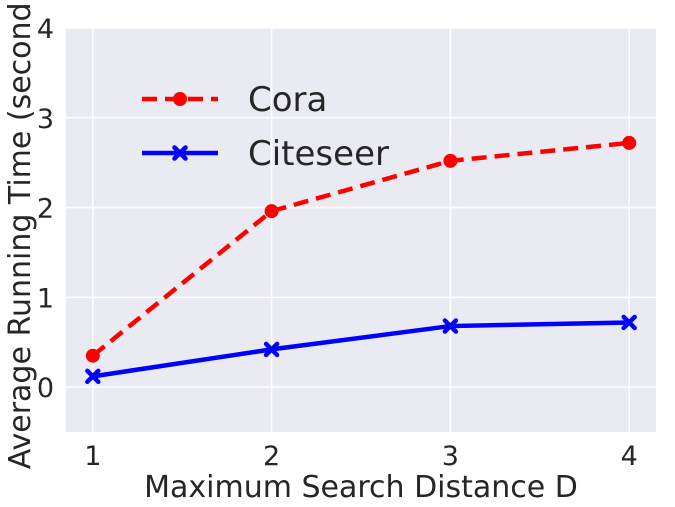 This screenshot has height=507, width=675. I want to click on x-tick-label: 3, so click(450, 456).